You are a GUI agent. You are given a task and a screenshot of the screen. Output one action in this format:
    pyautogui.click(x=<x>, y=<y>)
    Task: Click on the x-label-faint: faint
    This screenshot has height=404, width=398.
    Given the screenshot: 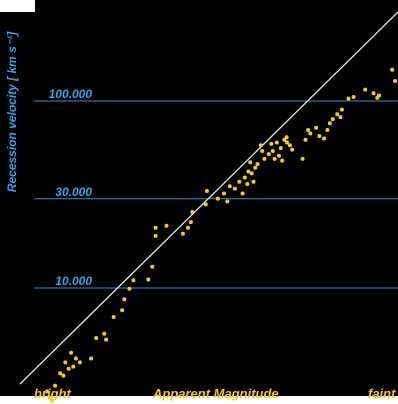 What is the action you would take?
    pyautogui.click(x=382, y=393)
    